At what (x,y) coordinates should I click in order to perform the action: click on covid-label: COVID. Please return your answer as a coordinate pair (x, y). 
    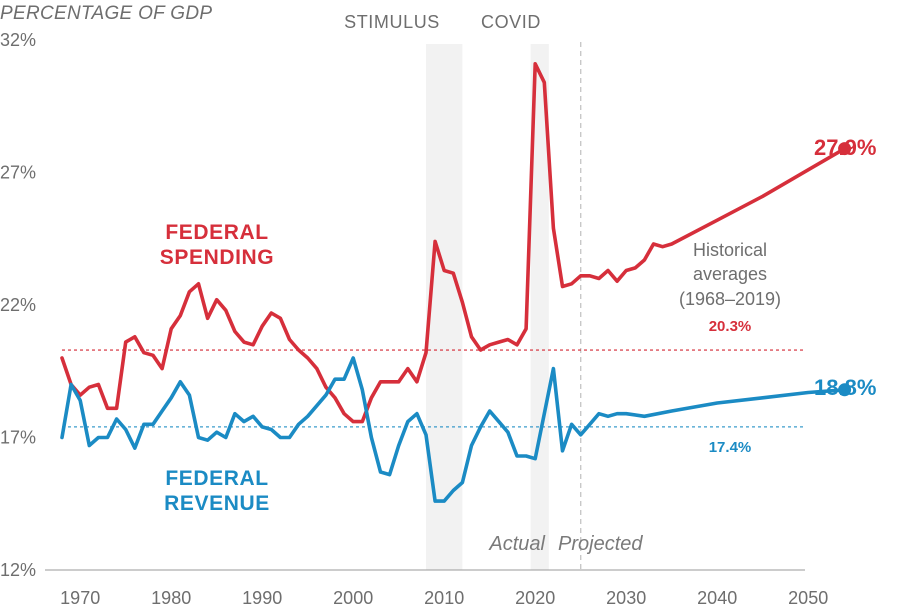
    Looking at the image, I should click on (511, 22).